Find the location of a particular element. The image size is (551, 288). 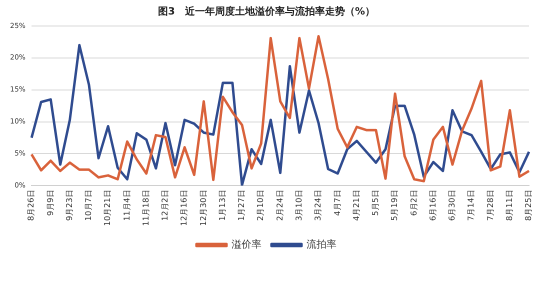

x-tick-label: 8月11日 is located at coordinates (509, 205).